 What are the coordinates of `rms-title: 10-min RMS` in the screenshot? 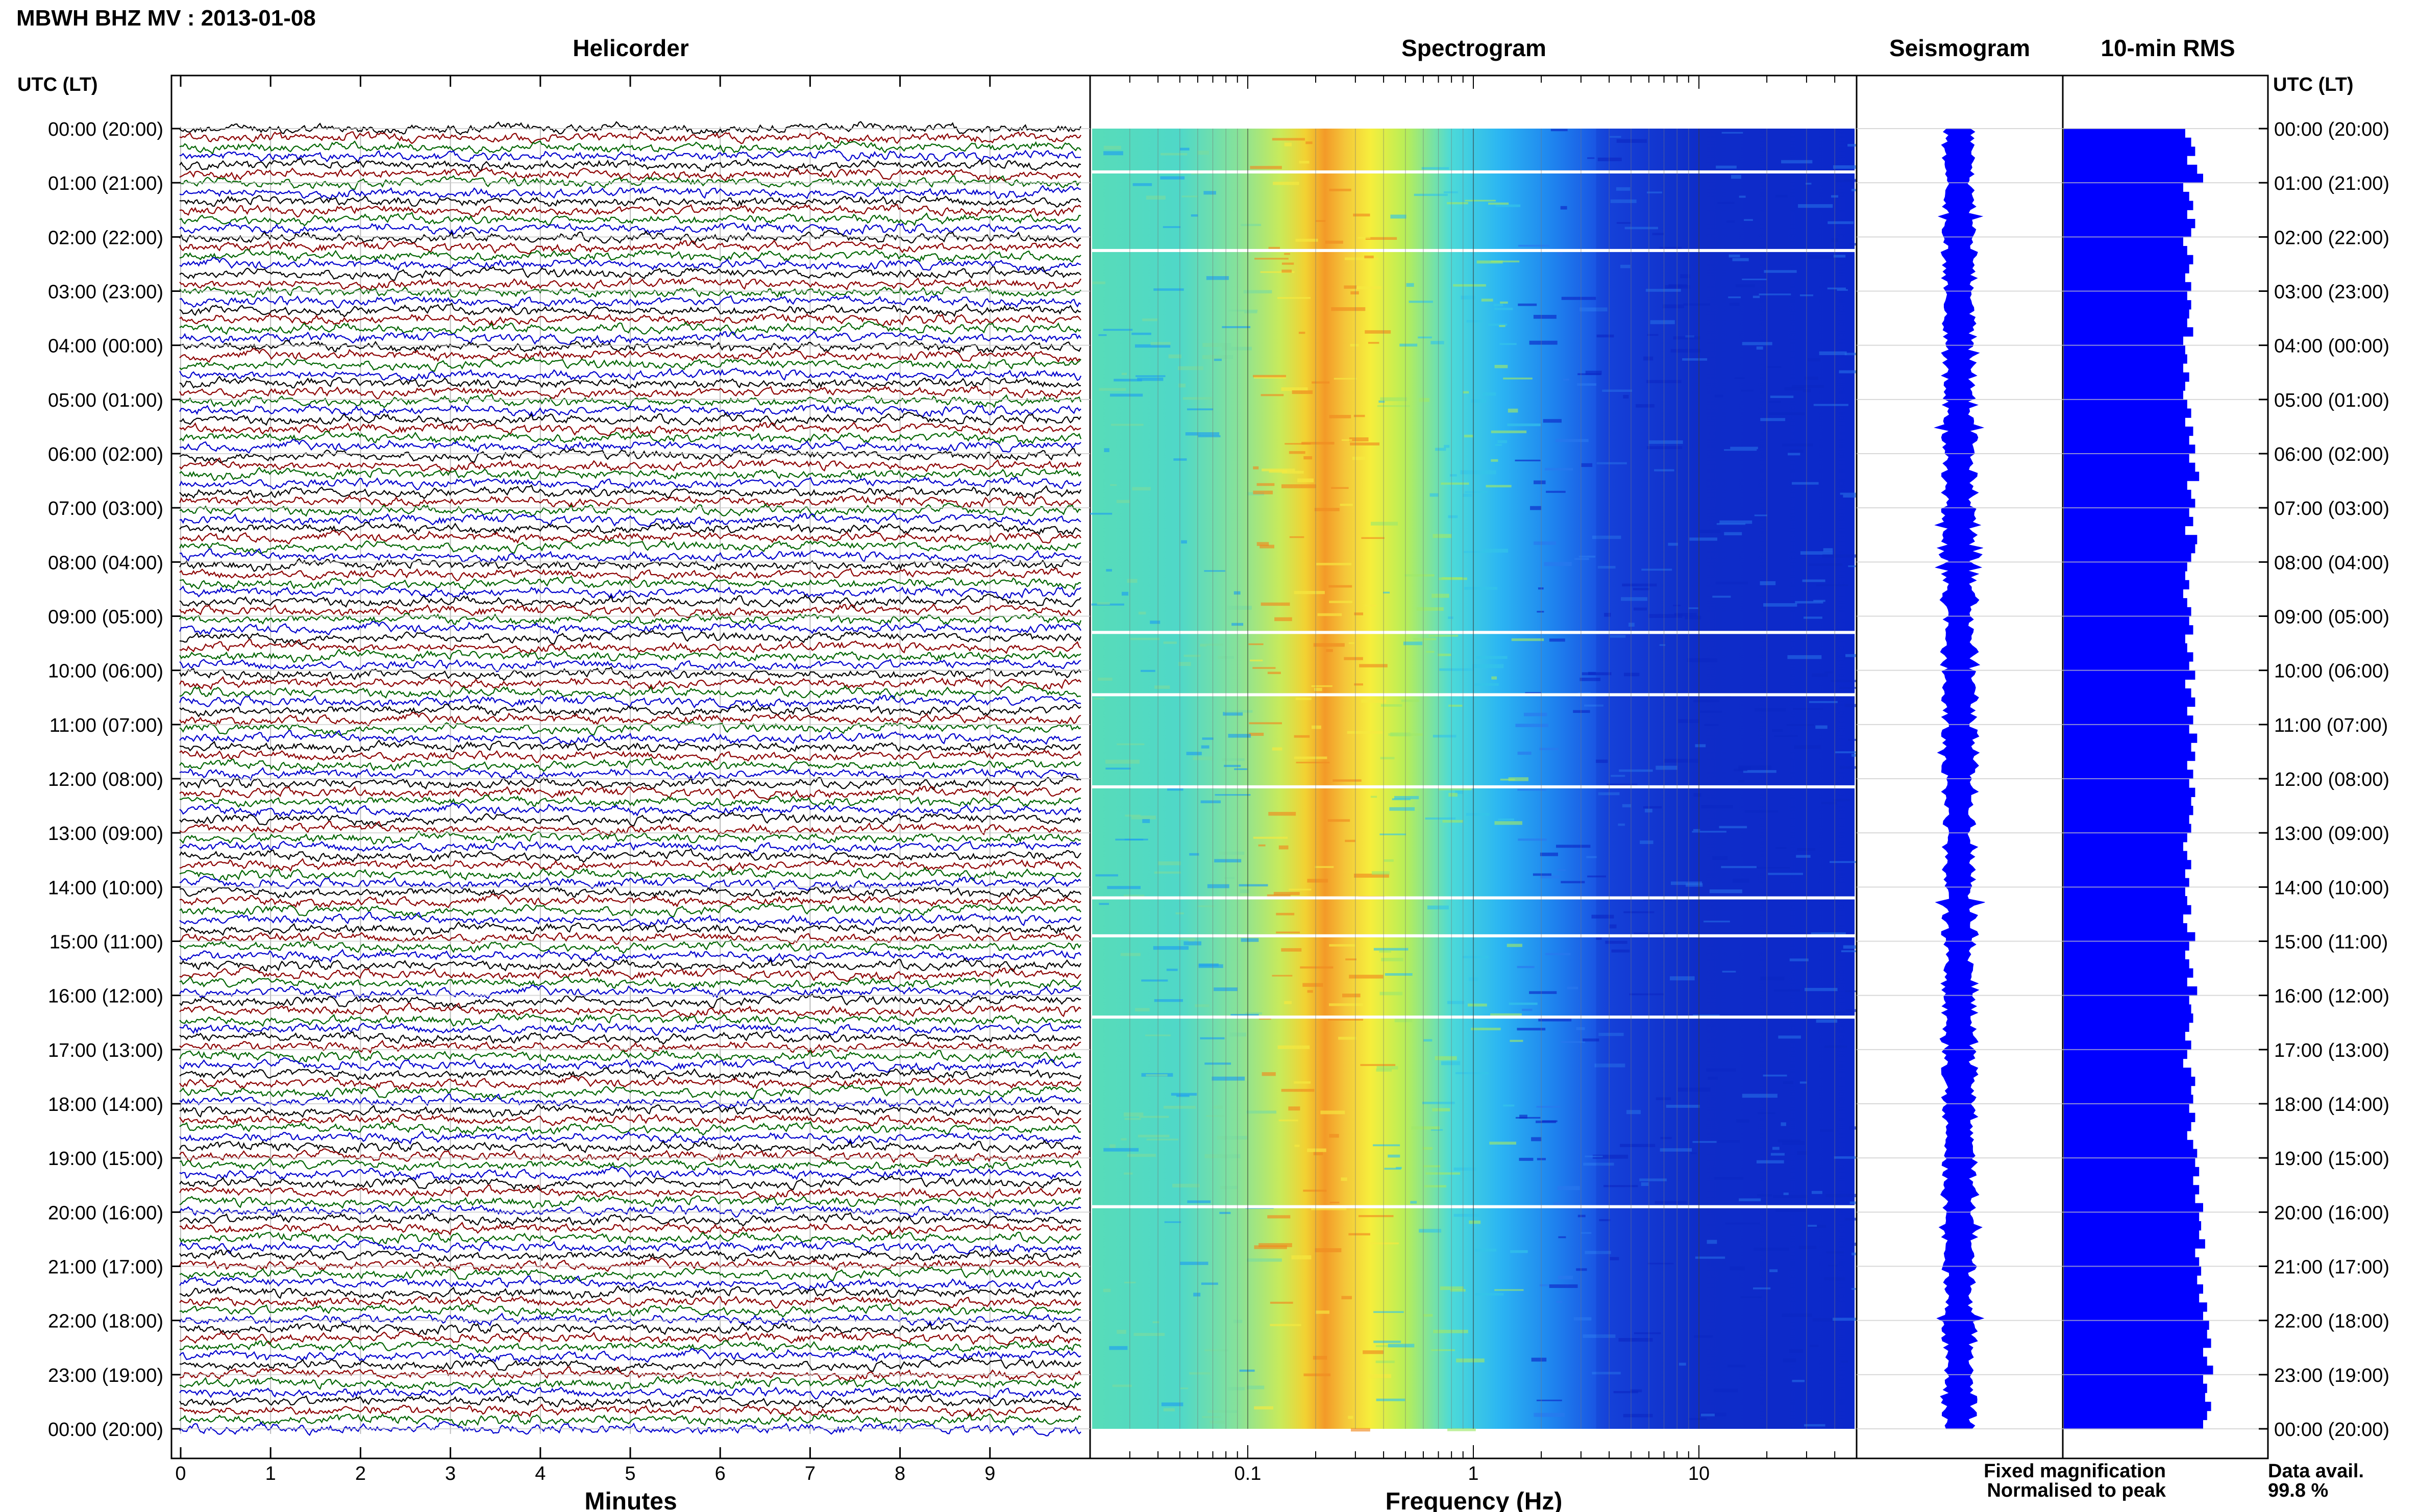 It's located at (2168, 48).